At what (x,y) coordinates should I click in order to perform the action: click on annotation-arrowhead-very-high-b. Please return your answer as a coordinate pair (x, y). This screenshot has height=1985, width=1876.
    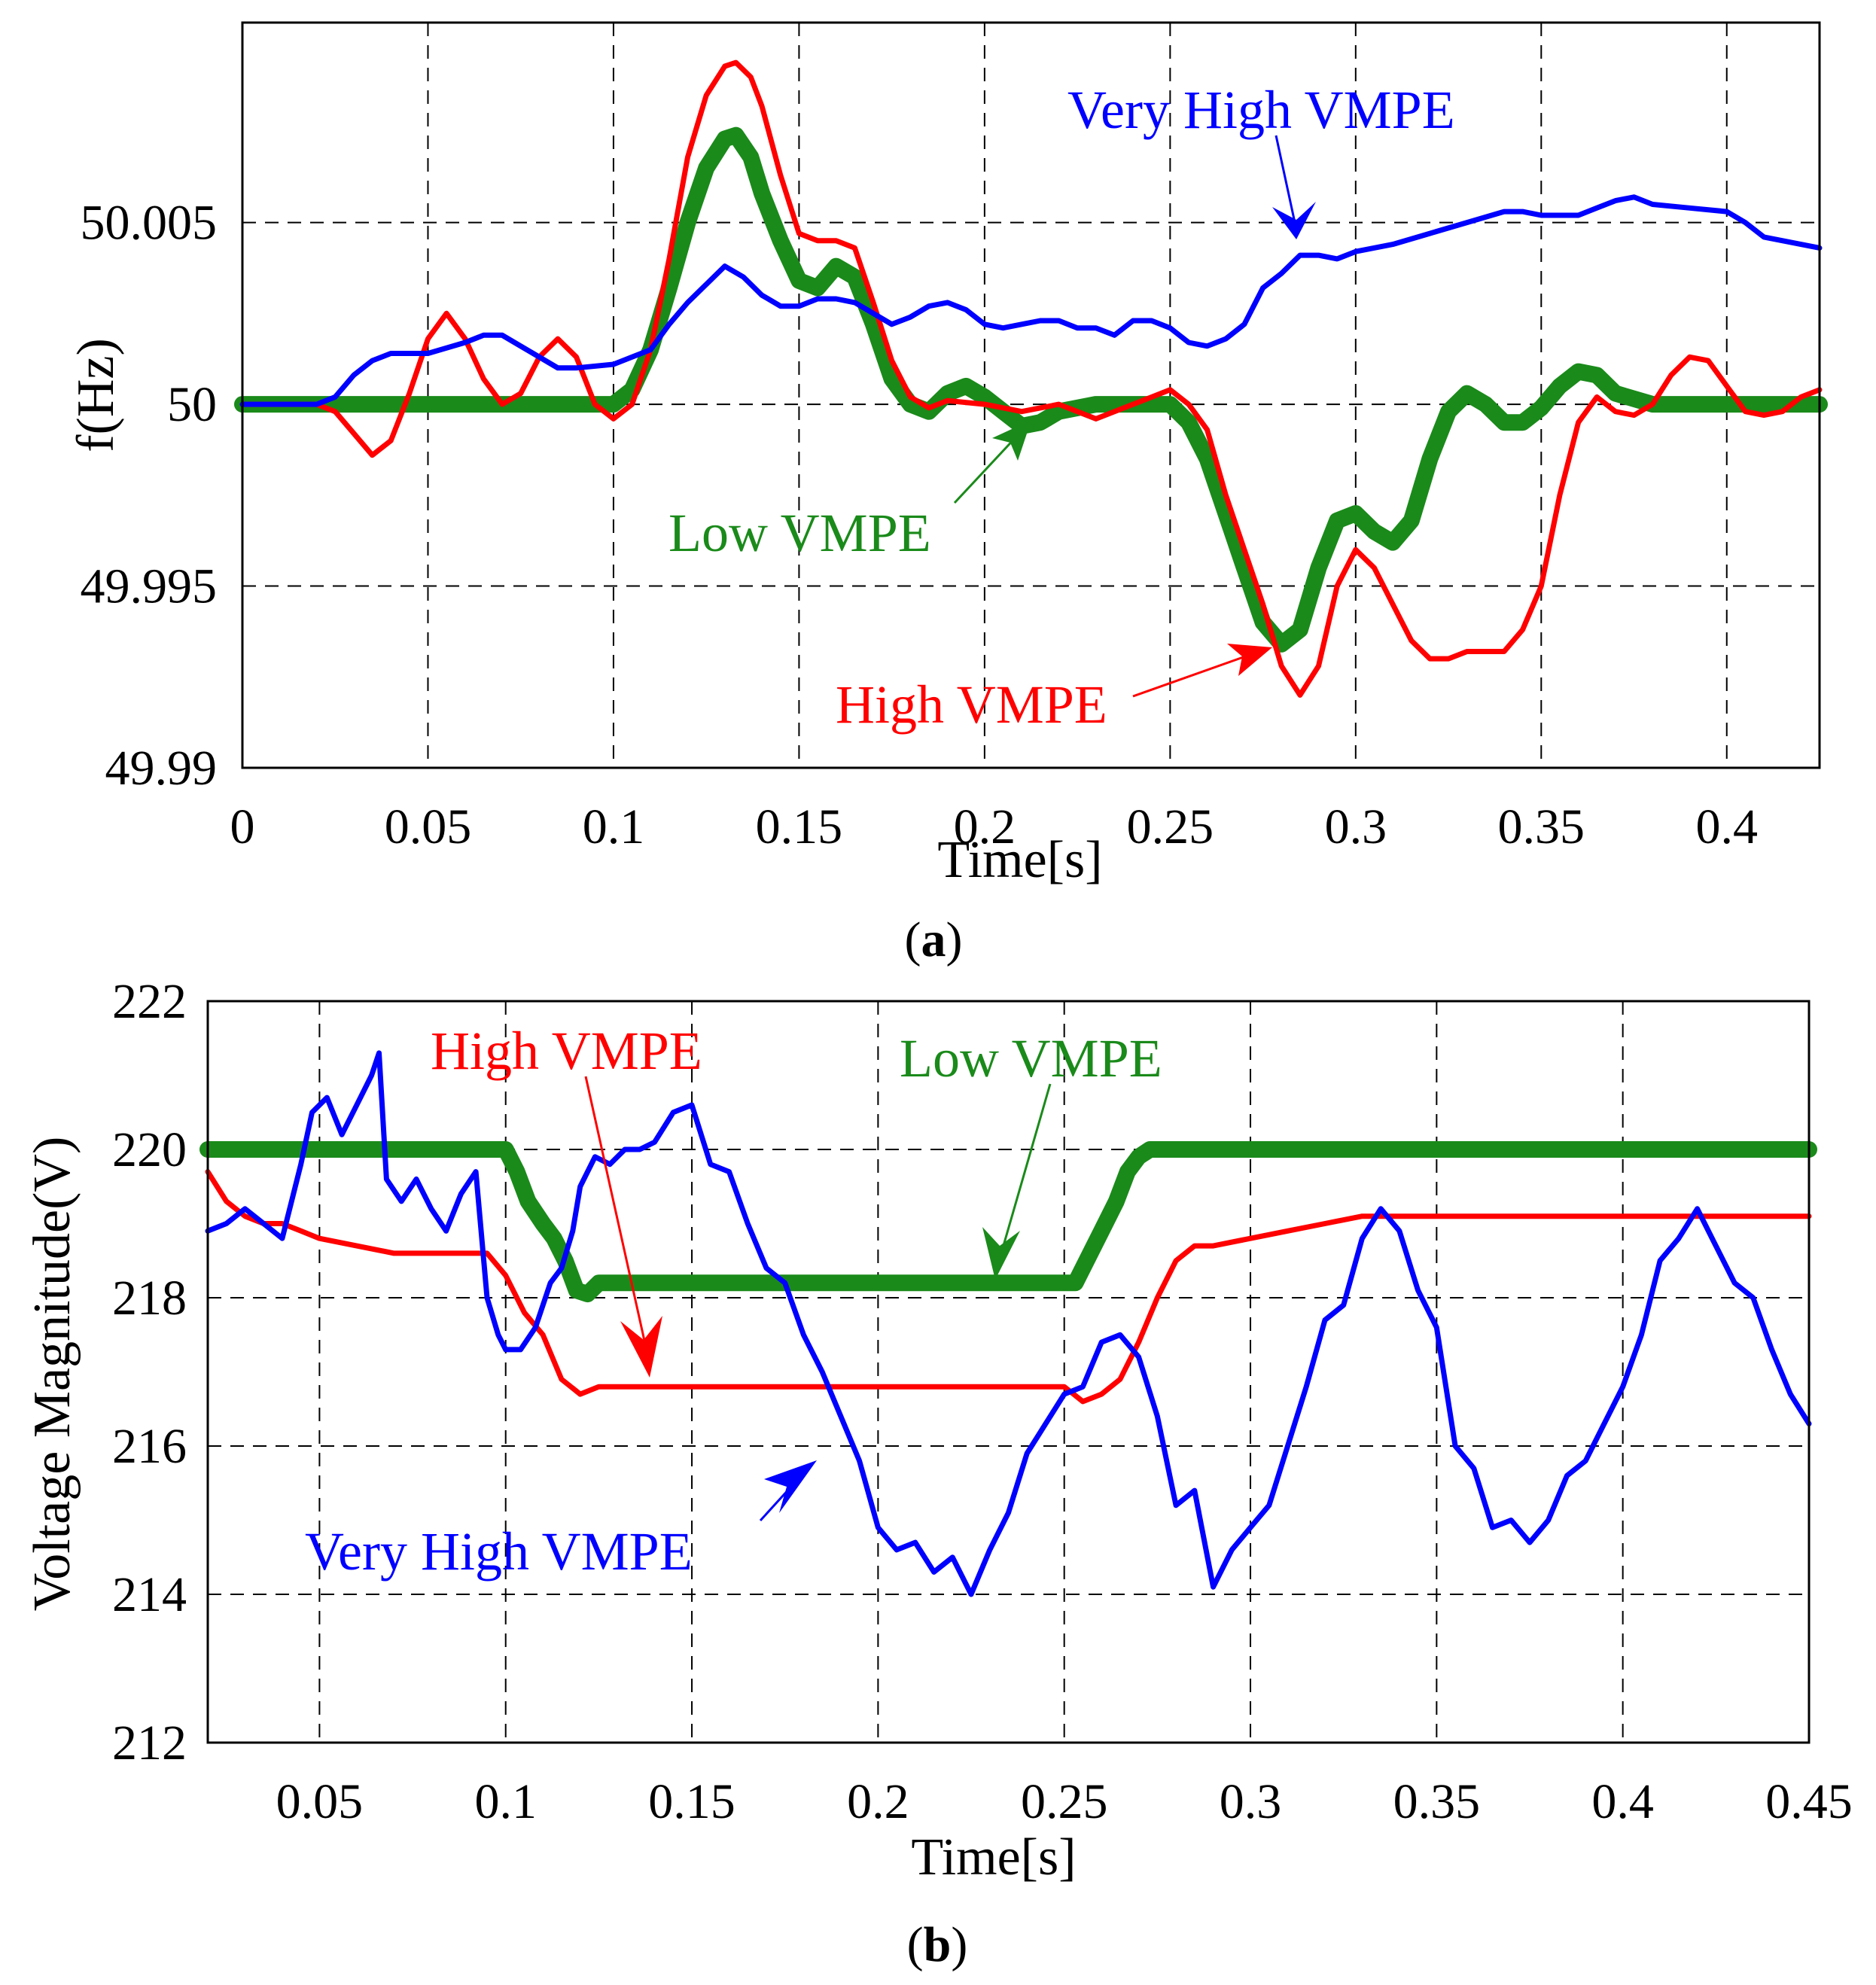
    Looking at the image, I should click on (790, 1486).